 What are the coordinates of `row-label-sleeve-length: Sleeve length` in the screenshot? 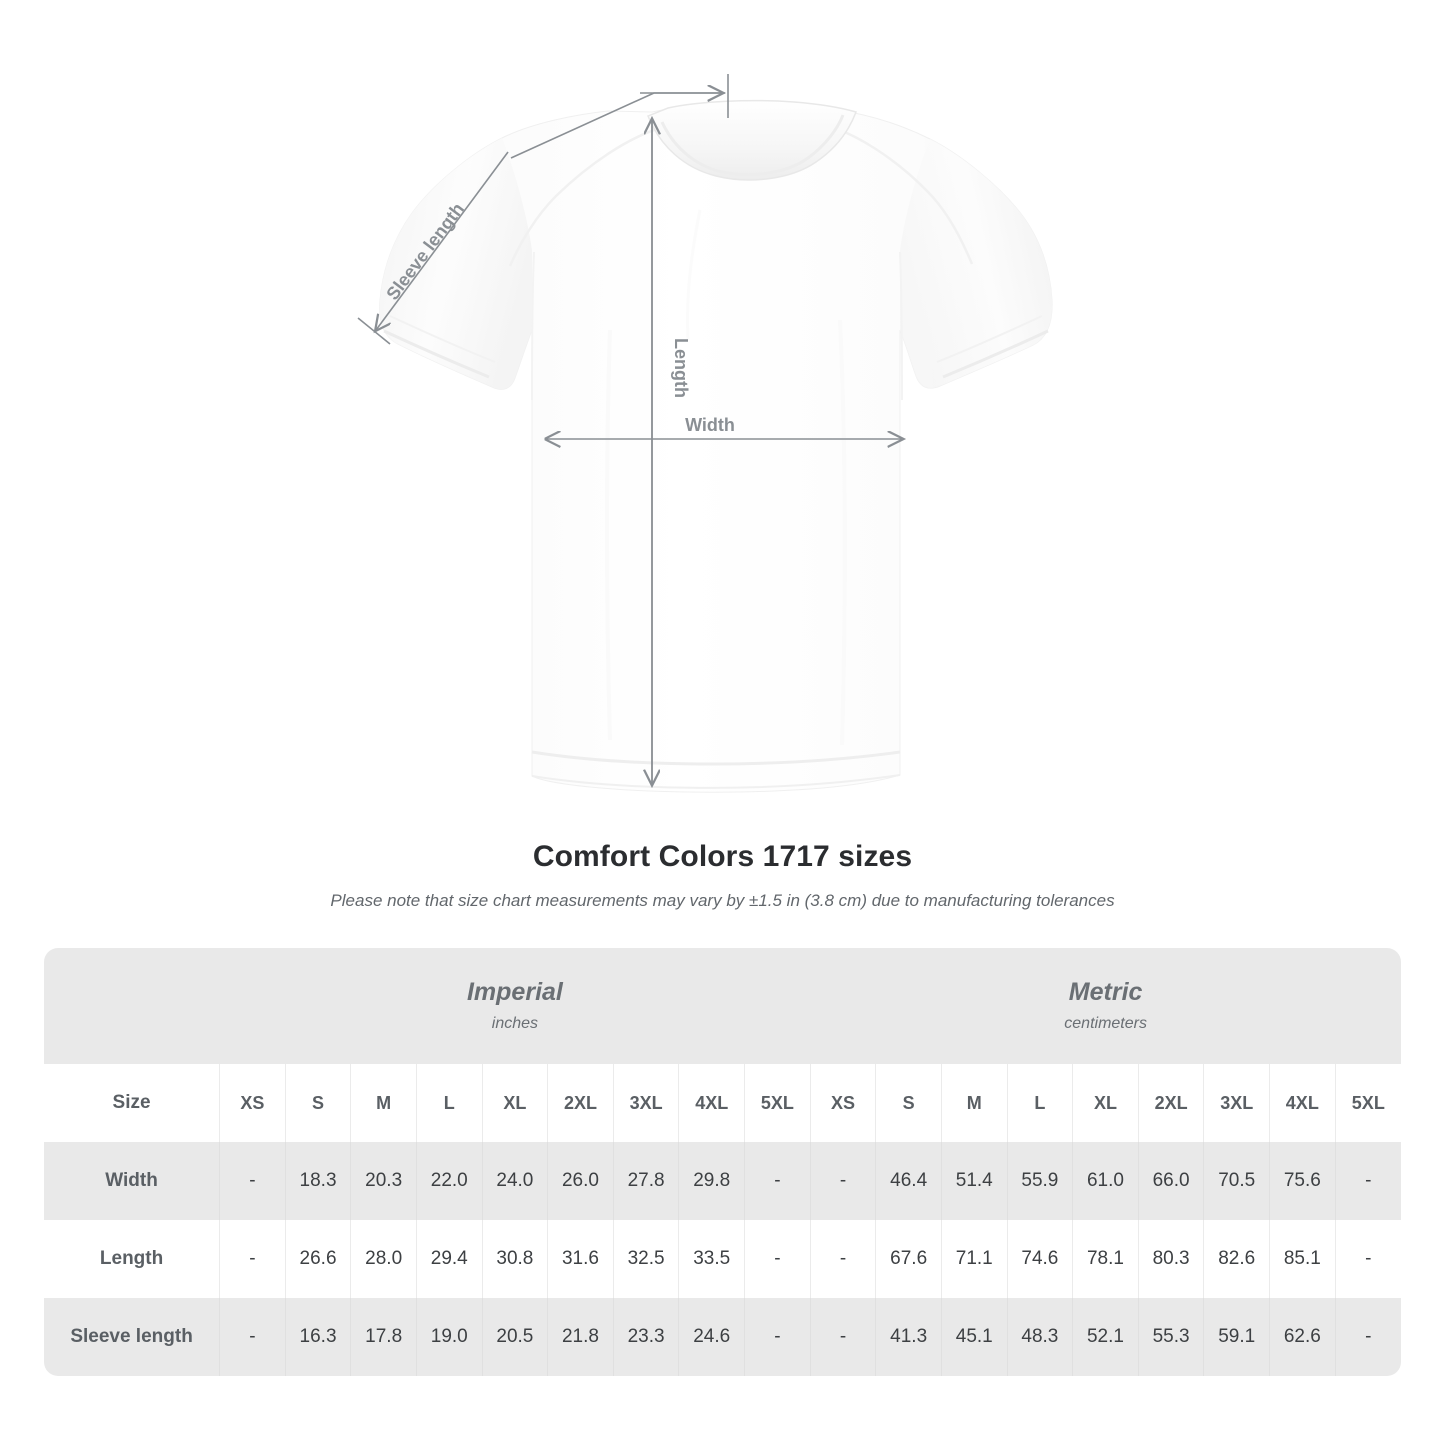 It's located at (132, 1337).